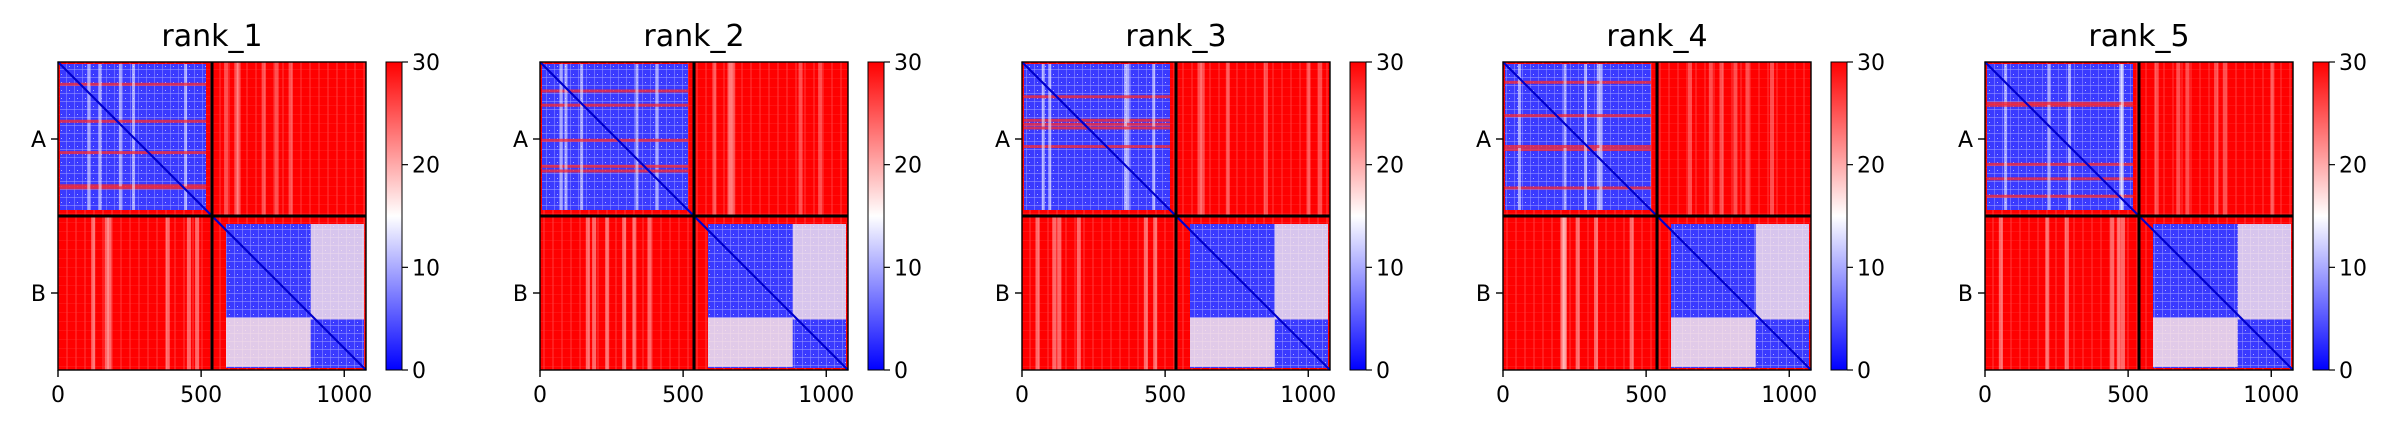 The height and width of the screenshot is (438, 2400). Describe the element at coordinates (1175, 36) in the screenshot. I see `panel-title: rank_3` at that location.